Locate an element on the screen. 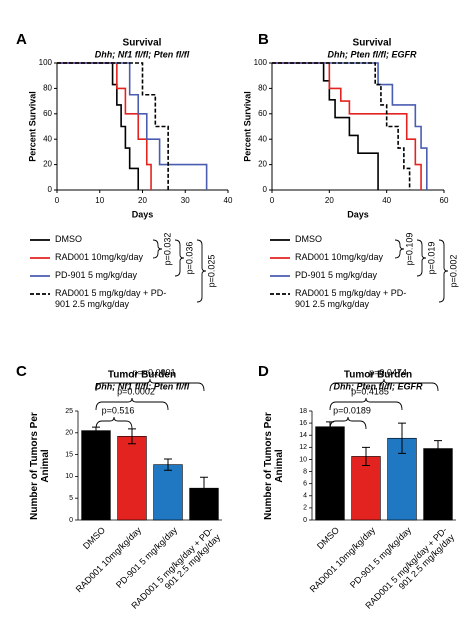 The width and height of the screenshot is (474, 623). p-value: p=0.036 is located at coordinates (189, 258).